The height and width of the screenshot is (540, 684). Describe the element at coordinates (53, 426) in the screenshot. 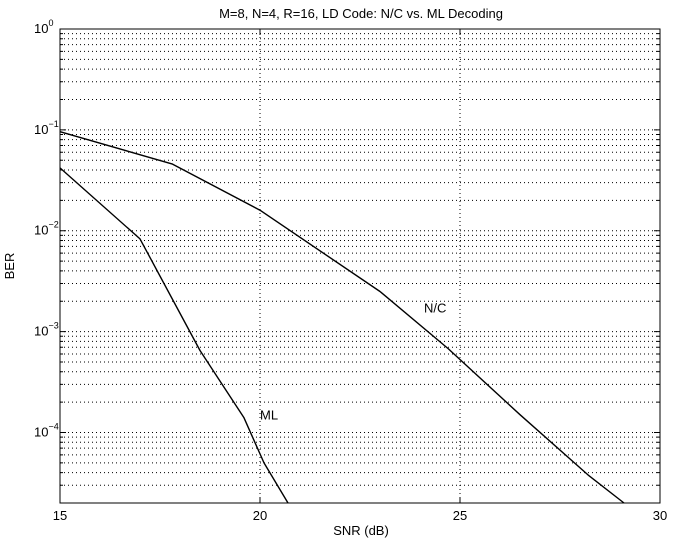

I see `y-tick-exponent: −4` at that location.